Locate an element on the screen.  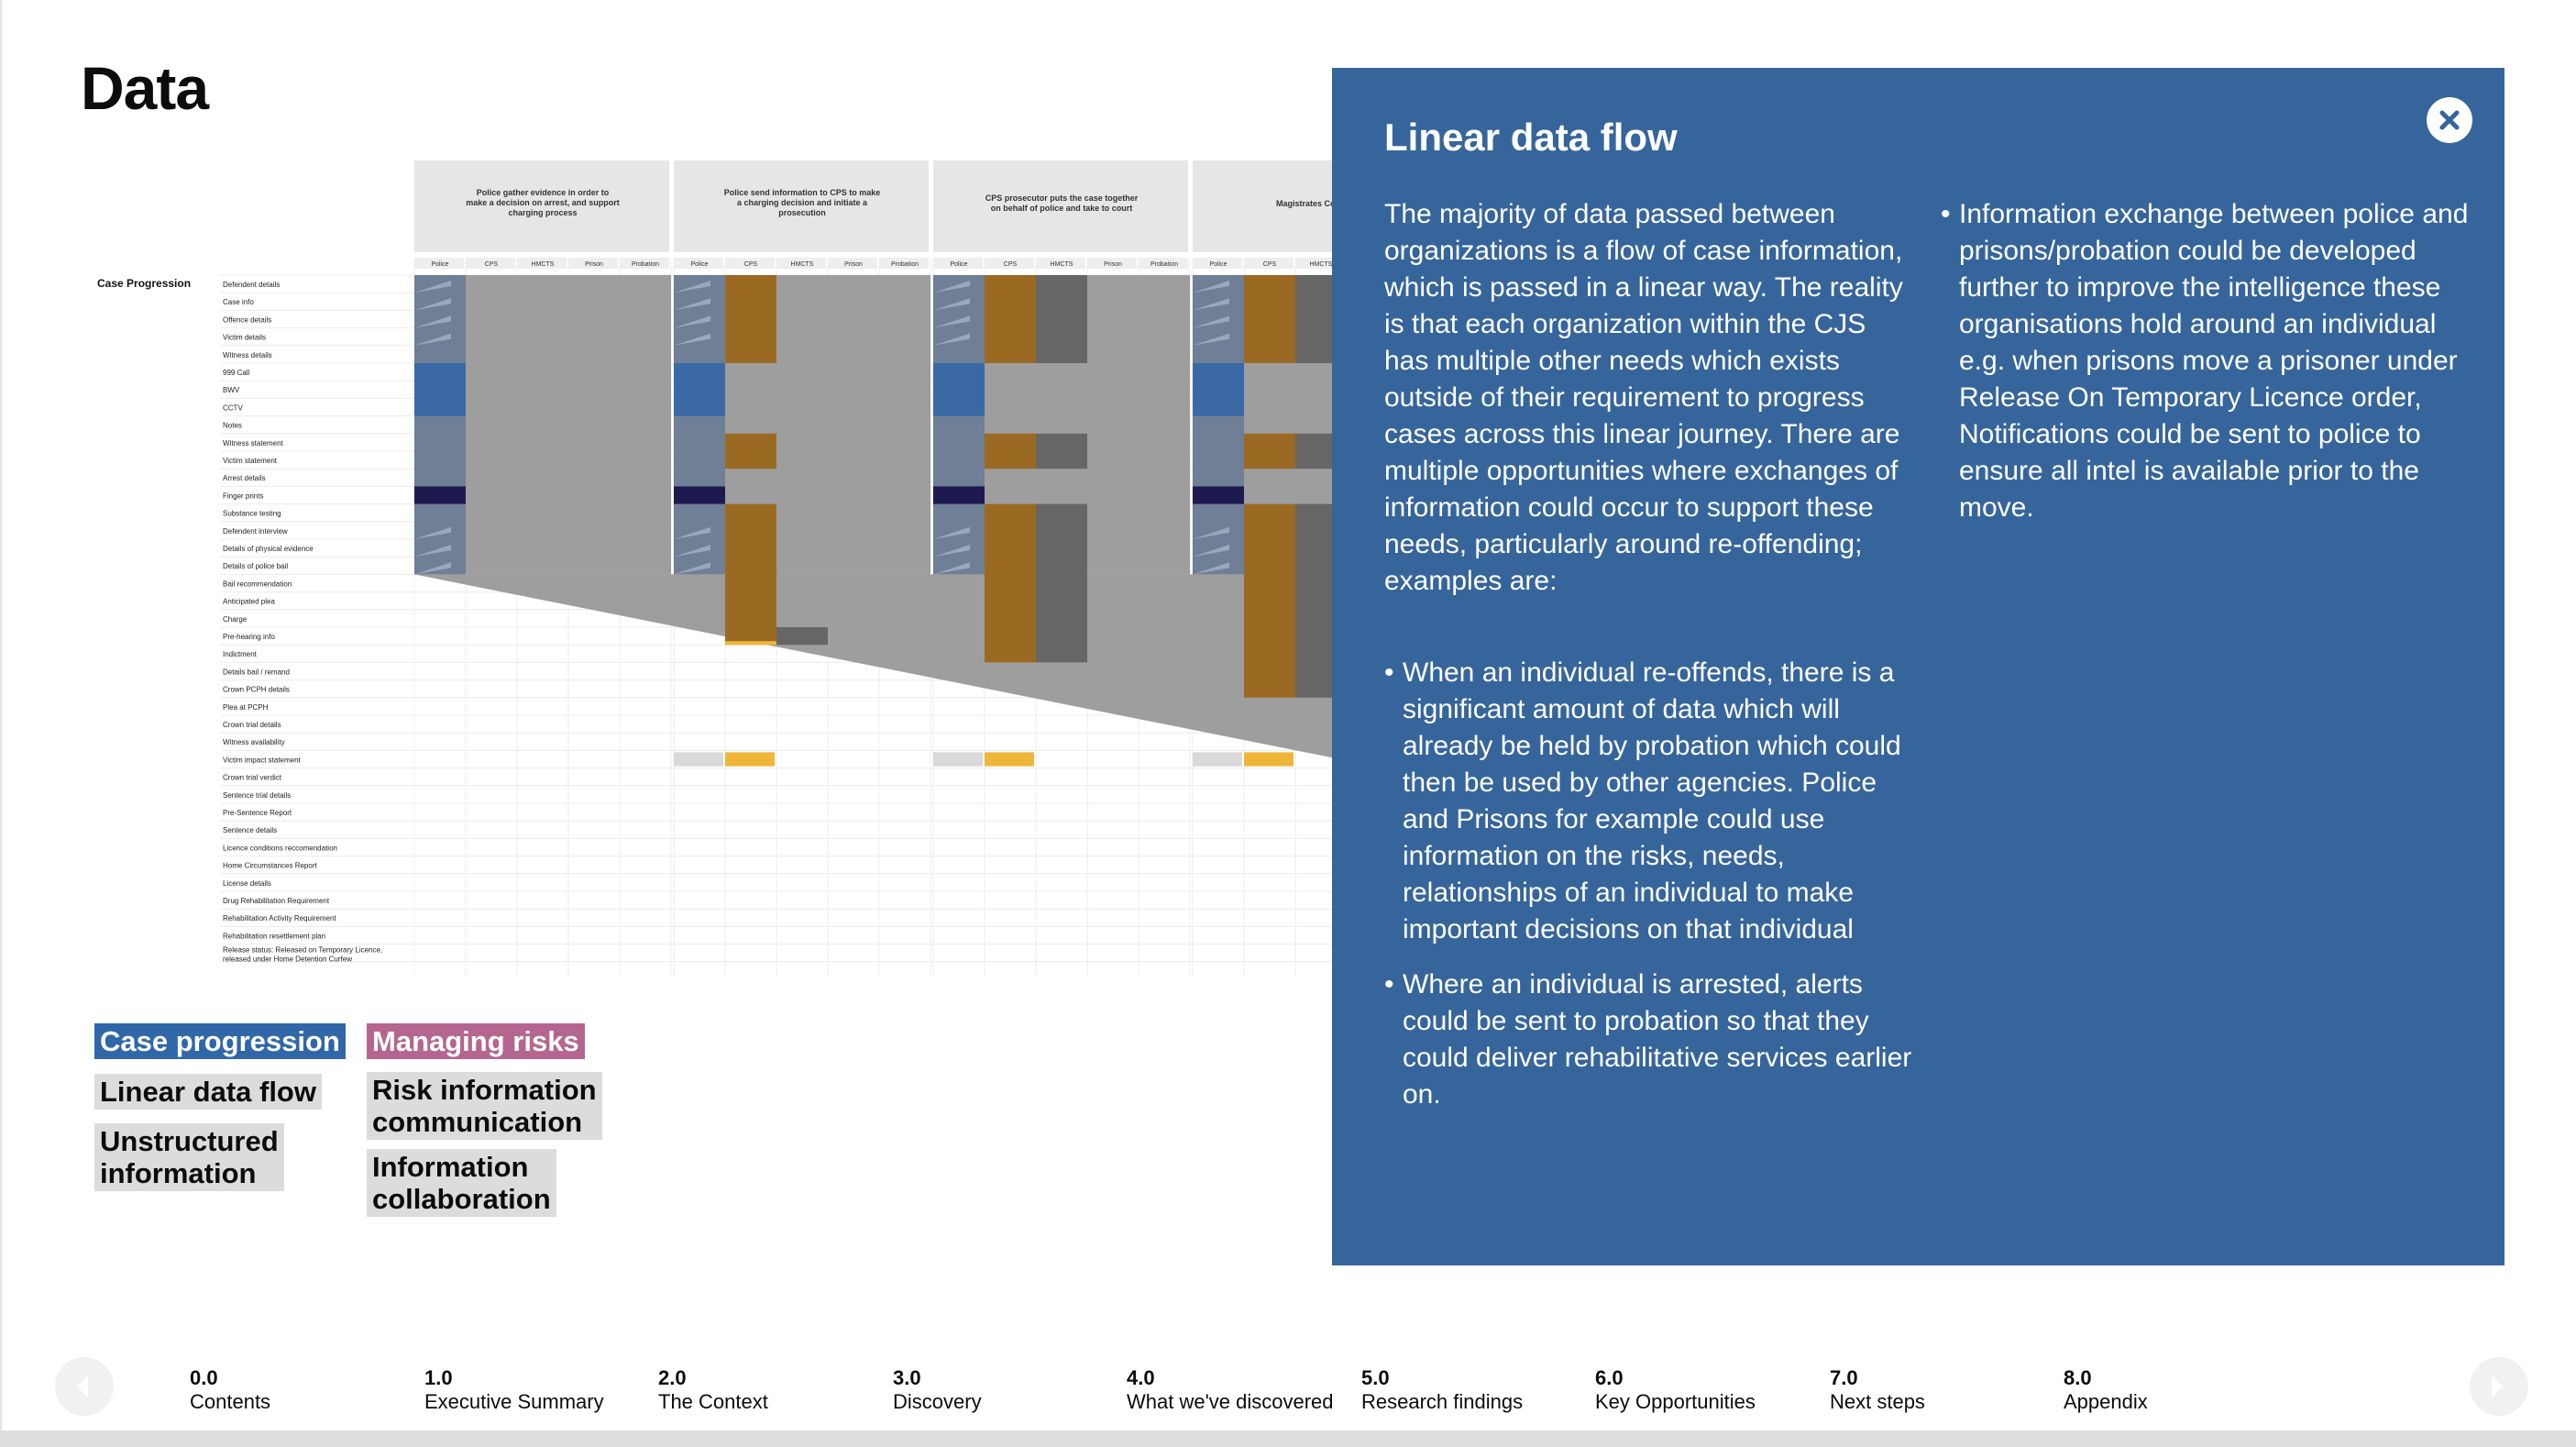
close-button is located at coordinates (2449, 120).